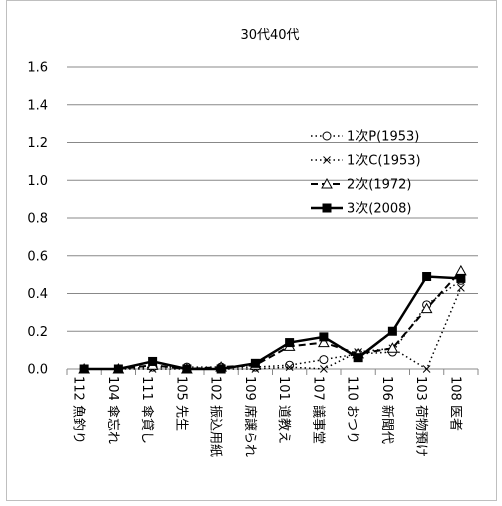  I want to click on x-tick-label: 101 道教え, so click(284, 410).